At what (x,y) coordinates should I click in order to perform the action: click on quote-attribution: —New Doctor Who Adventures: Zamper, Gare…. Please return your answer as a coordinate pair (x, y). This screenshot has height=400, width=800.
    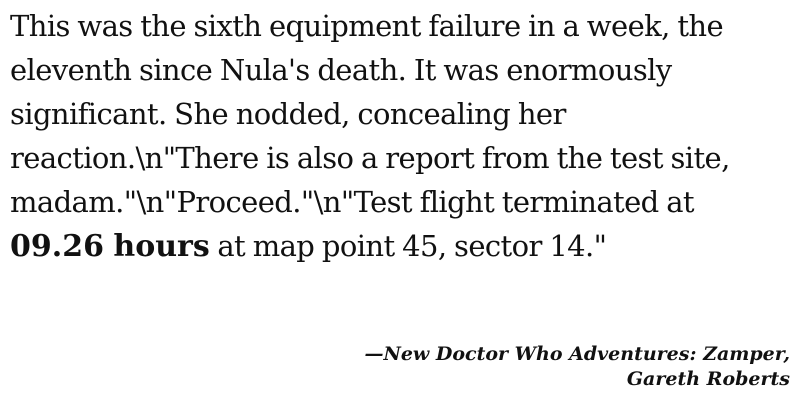
    Looking at the image, I should click on (490, 367).